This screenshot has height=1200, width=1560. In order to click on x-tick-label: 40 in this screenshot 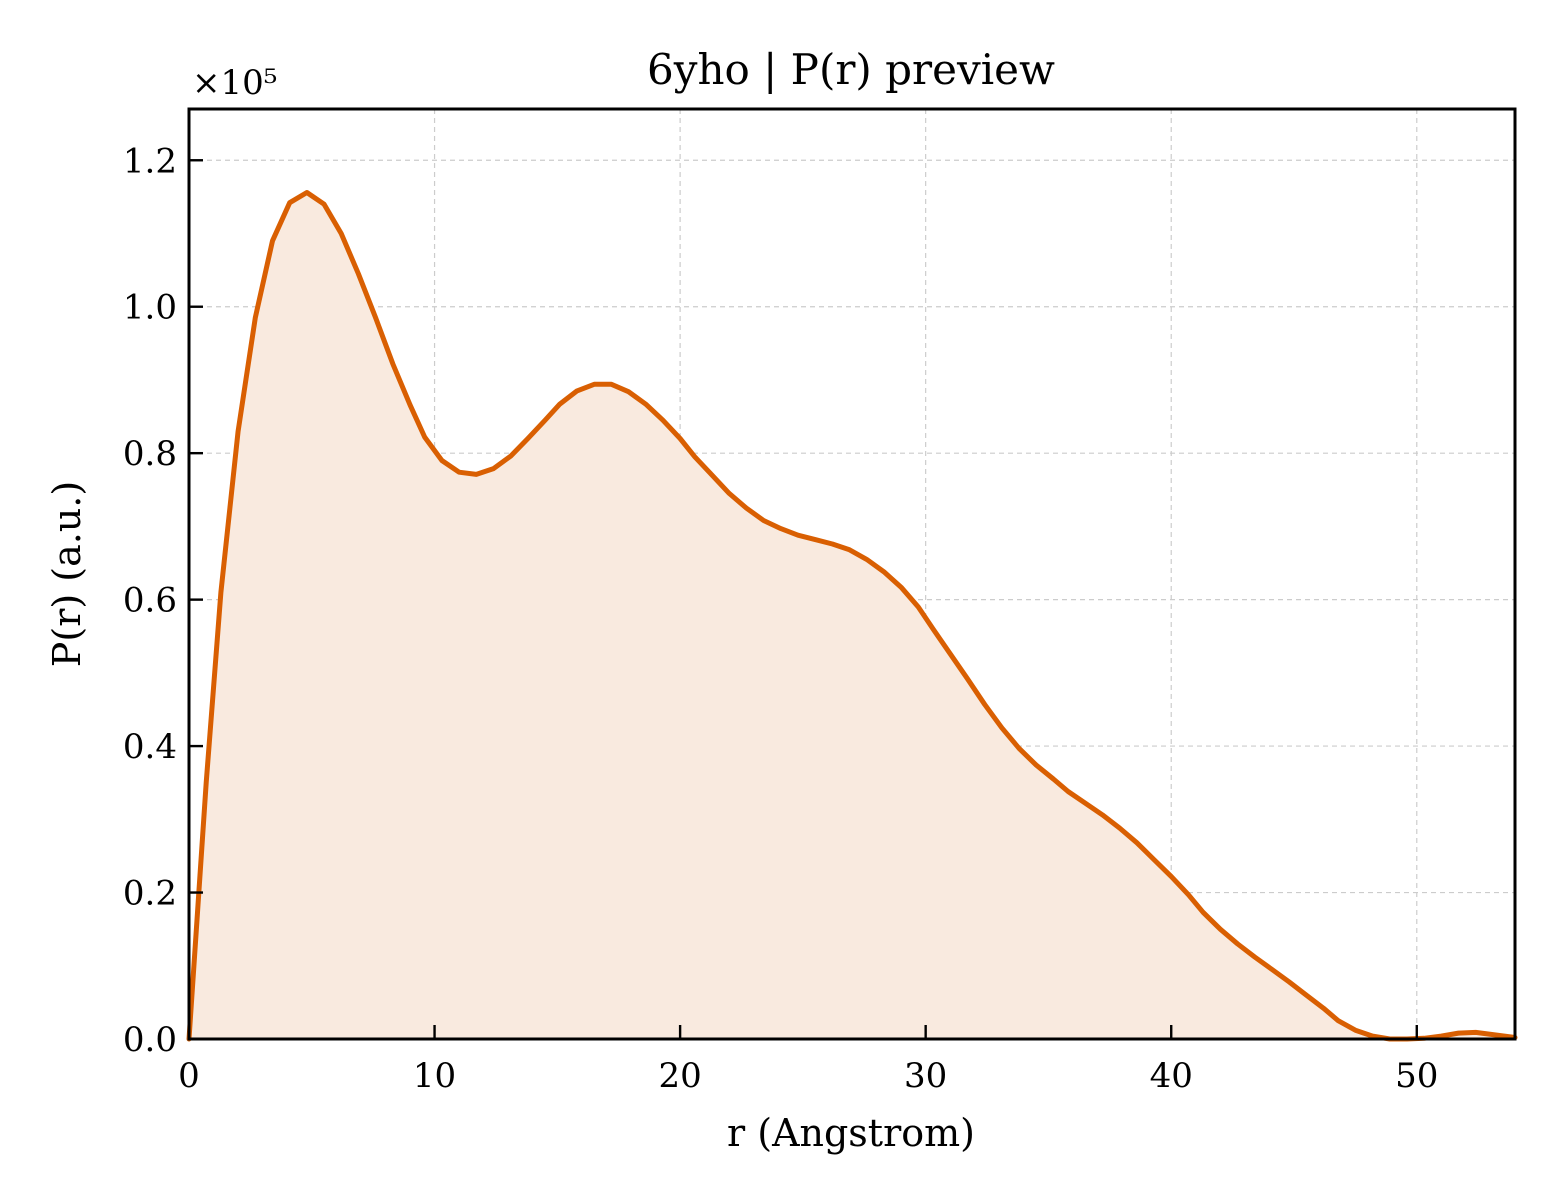, I will do `click(1171, 1076)`.